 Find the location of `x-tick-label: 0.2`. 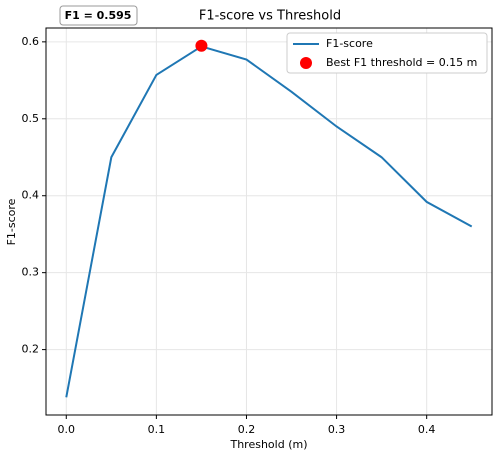

x-tick-label: 0.2 is located at coordinates (247, 429).